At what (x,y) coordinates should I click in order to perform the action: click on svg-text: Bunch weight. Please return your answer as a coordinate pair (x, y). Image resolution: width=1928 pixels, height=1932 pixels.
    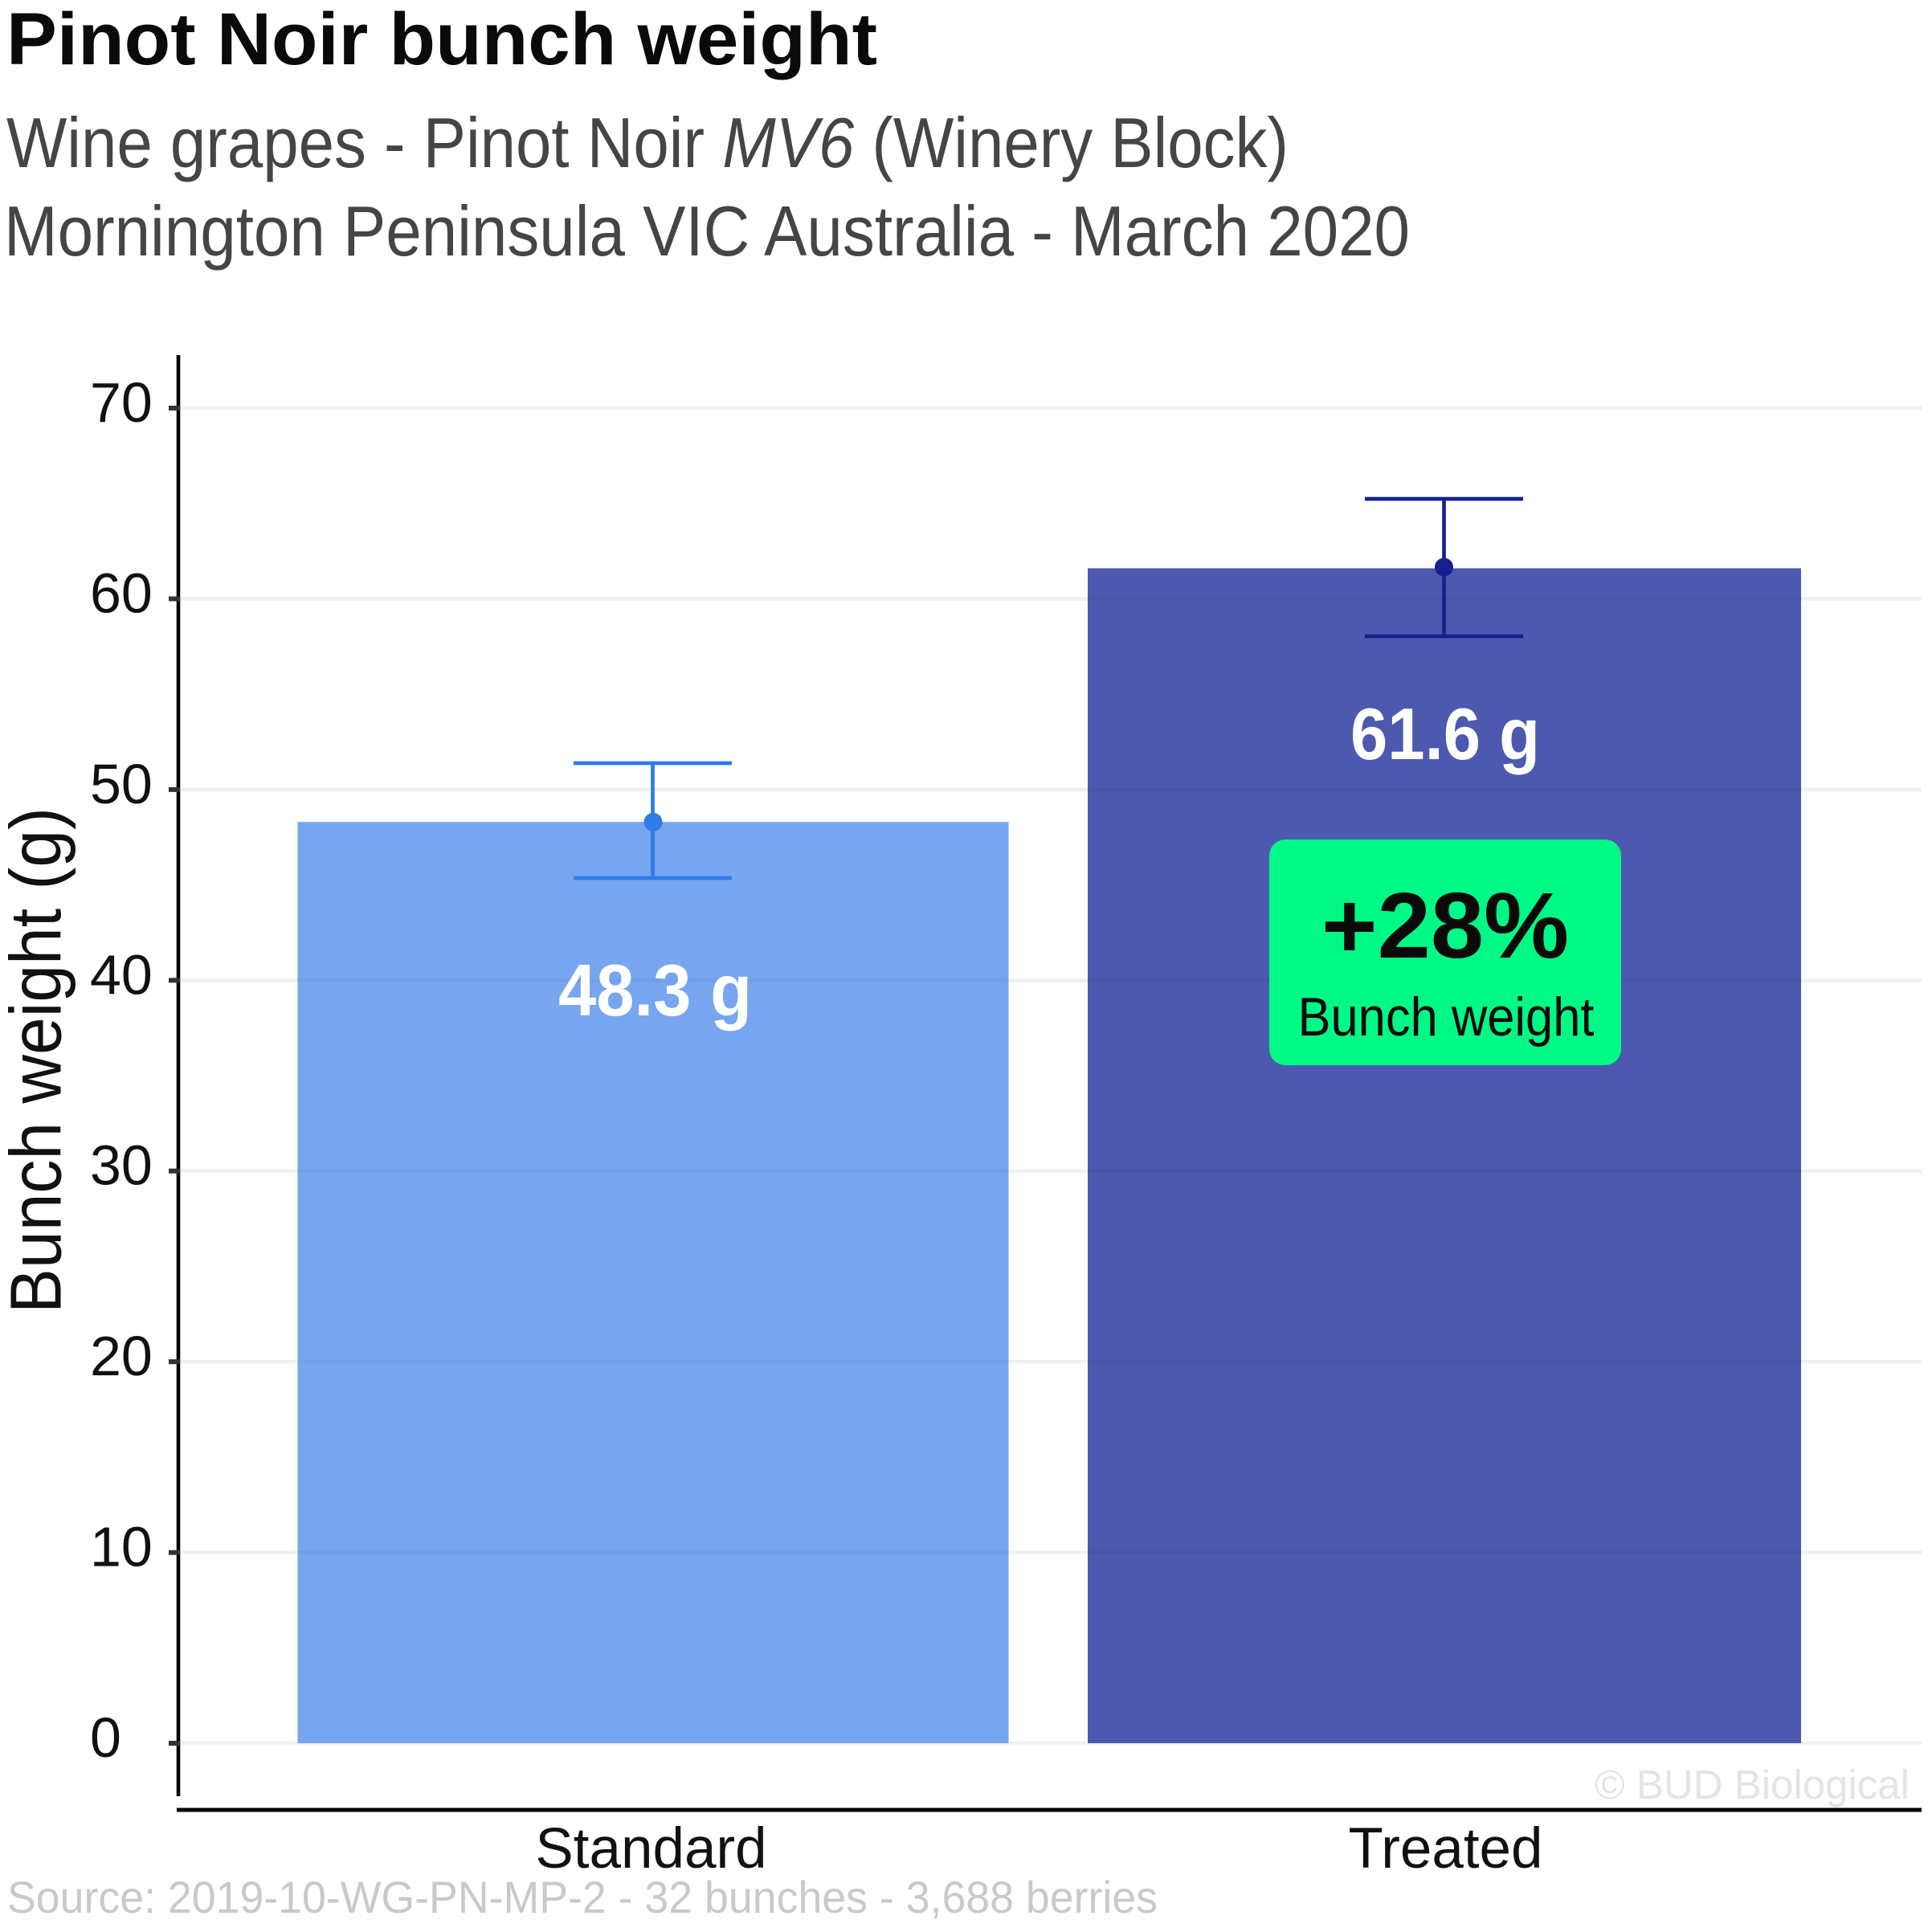
    Looking at the image, I should click on (1446, 1017).